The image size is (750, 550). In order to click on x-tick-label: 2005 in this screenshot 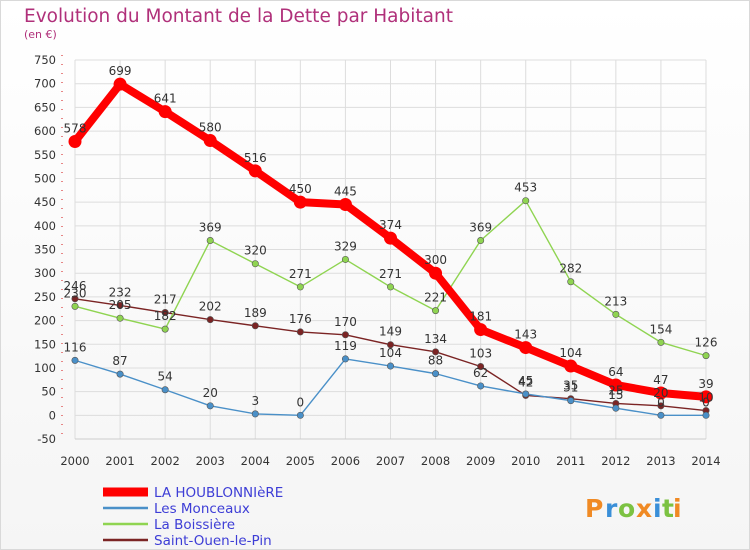, I will do `click(300, 461)`.